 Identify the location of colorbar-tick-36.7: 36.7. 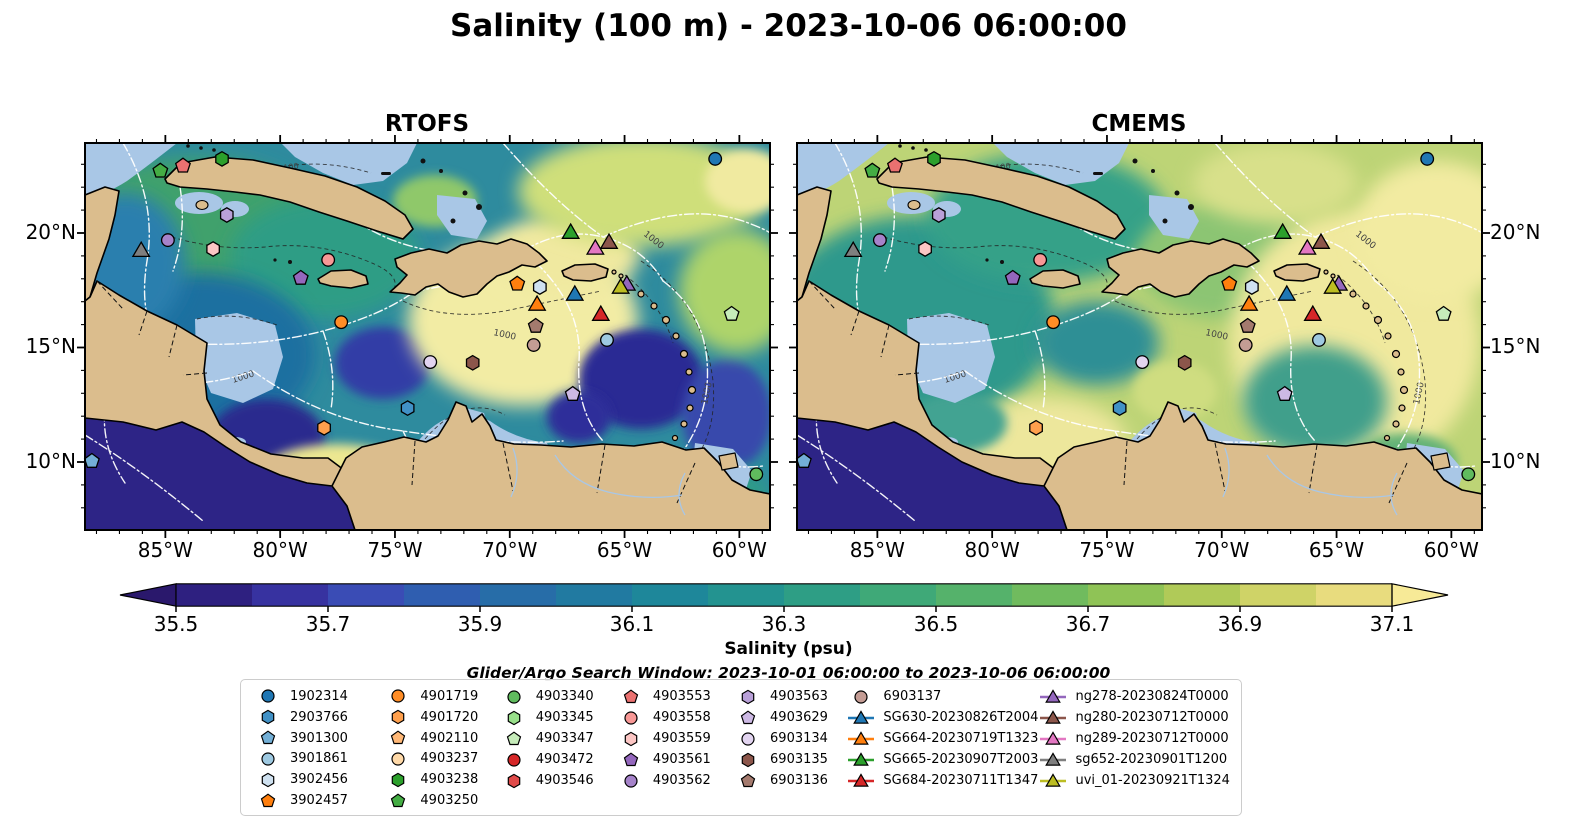
(1088, 624).